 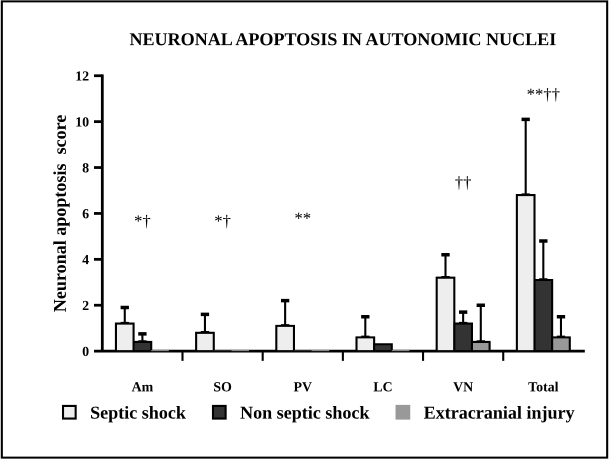 What do you see at coordinates (85, 167) in the screenshot?
I see `y-tick-label: 8` at bounding box center [85, 167].